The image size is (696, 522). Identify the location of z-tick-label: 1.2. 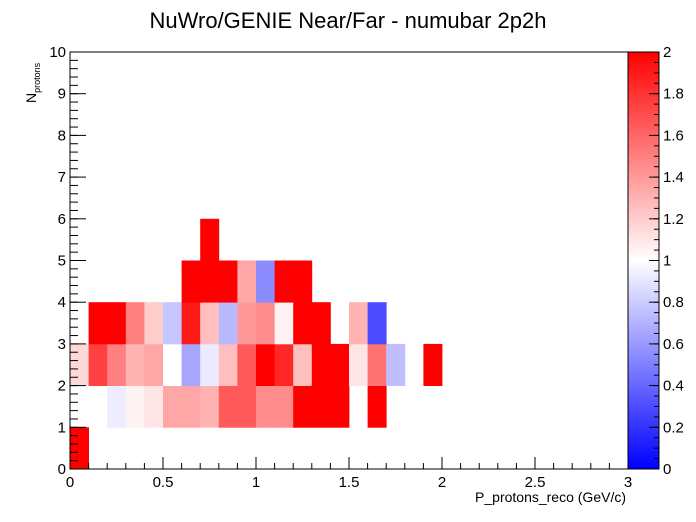
(673, 219).